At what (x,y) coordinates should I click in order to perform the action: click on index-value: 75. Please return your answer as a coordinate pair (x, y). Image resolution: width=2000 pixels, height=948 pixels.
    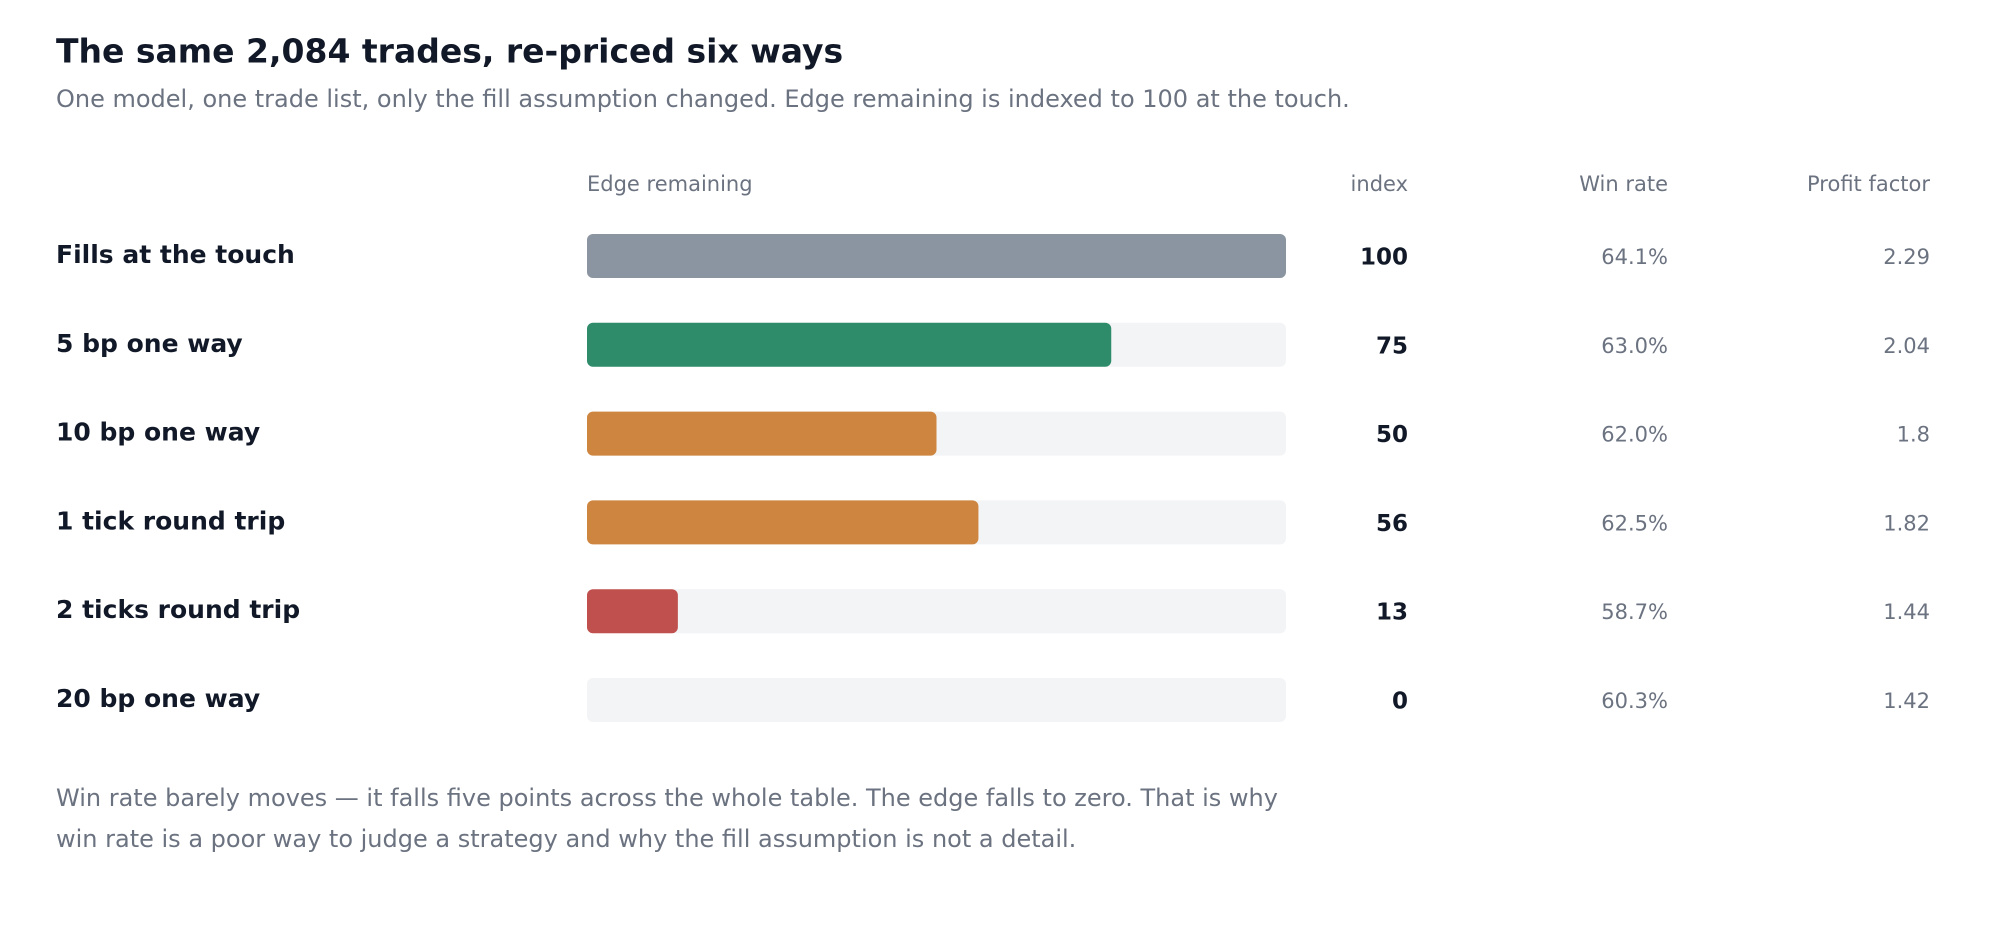
    Looking at the image, I should click on (1392, 346).